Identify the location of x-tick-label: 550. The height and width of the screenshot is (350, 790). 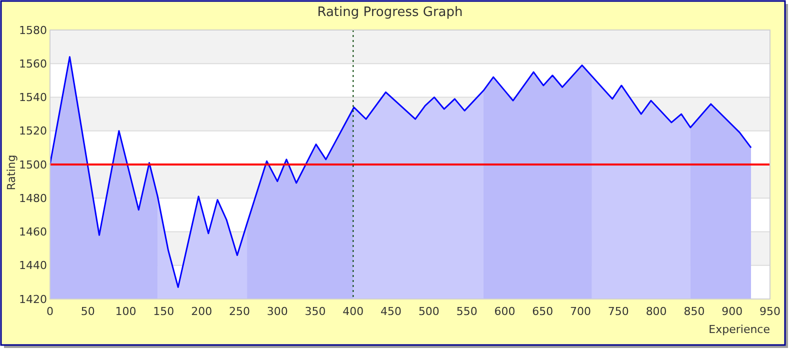
(467, 311).